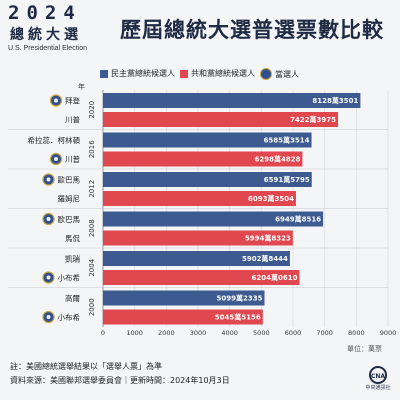 The width and height of the screenshot is (400, 400). Describe the element at coordinates (72, 238) in the screenshot. I see `candidate-label: 馬侃` at that location.